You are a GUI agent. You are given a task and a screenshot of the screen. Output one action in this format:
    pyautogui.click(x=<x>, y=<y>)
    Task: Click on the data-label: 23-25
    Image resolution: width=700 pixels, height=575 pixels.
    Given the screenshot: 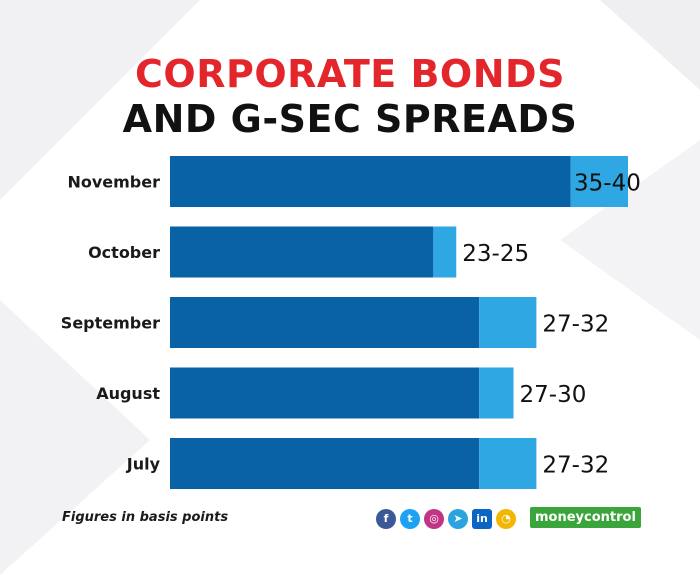 What is the action you would take?
    pyautogui.click(x=495, y=254)
    